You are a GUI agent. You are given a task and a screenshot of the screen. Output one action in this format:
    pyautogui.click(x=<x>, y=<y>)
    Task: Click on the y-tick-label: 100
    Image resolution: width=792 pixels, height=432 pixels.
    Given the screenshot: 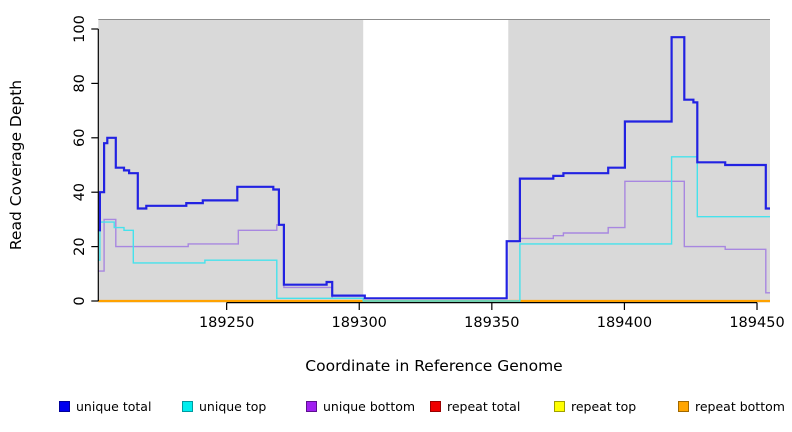 What is the action you would take?
    pyautogui.click(x=80, y=29)
    